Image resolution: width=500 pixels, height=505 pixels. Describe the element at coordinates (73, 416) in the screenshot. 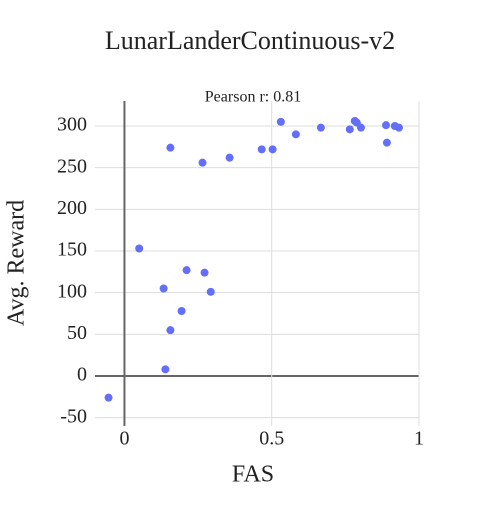

I see `y-tick-label: -50` at that location.